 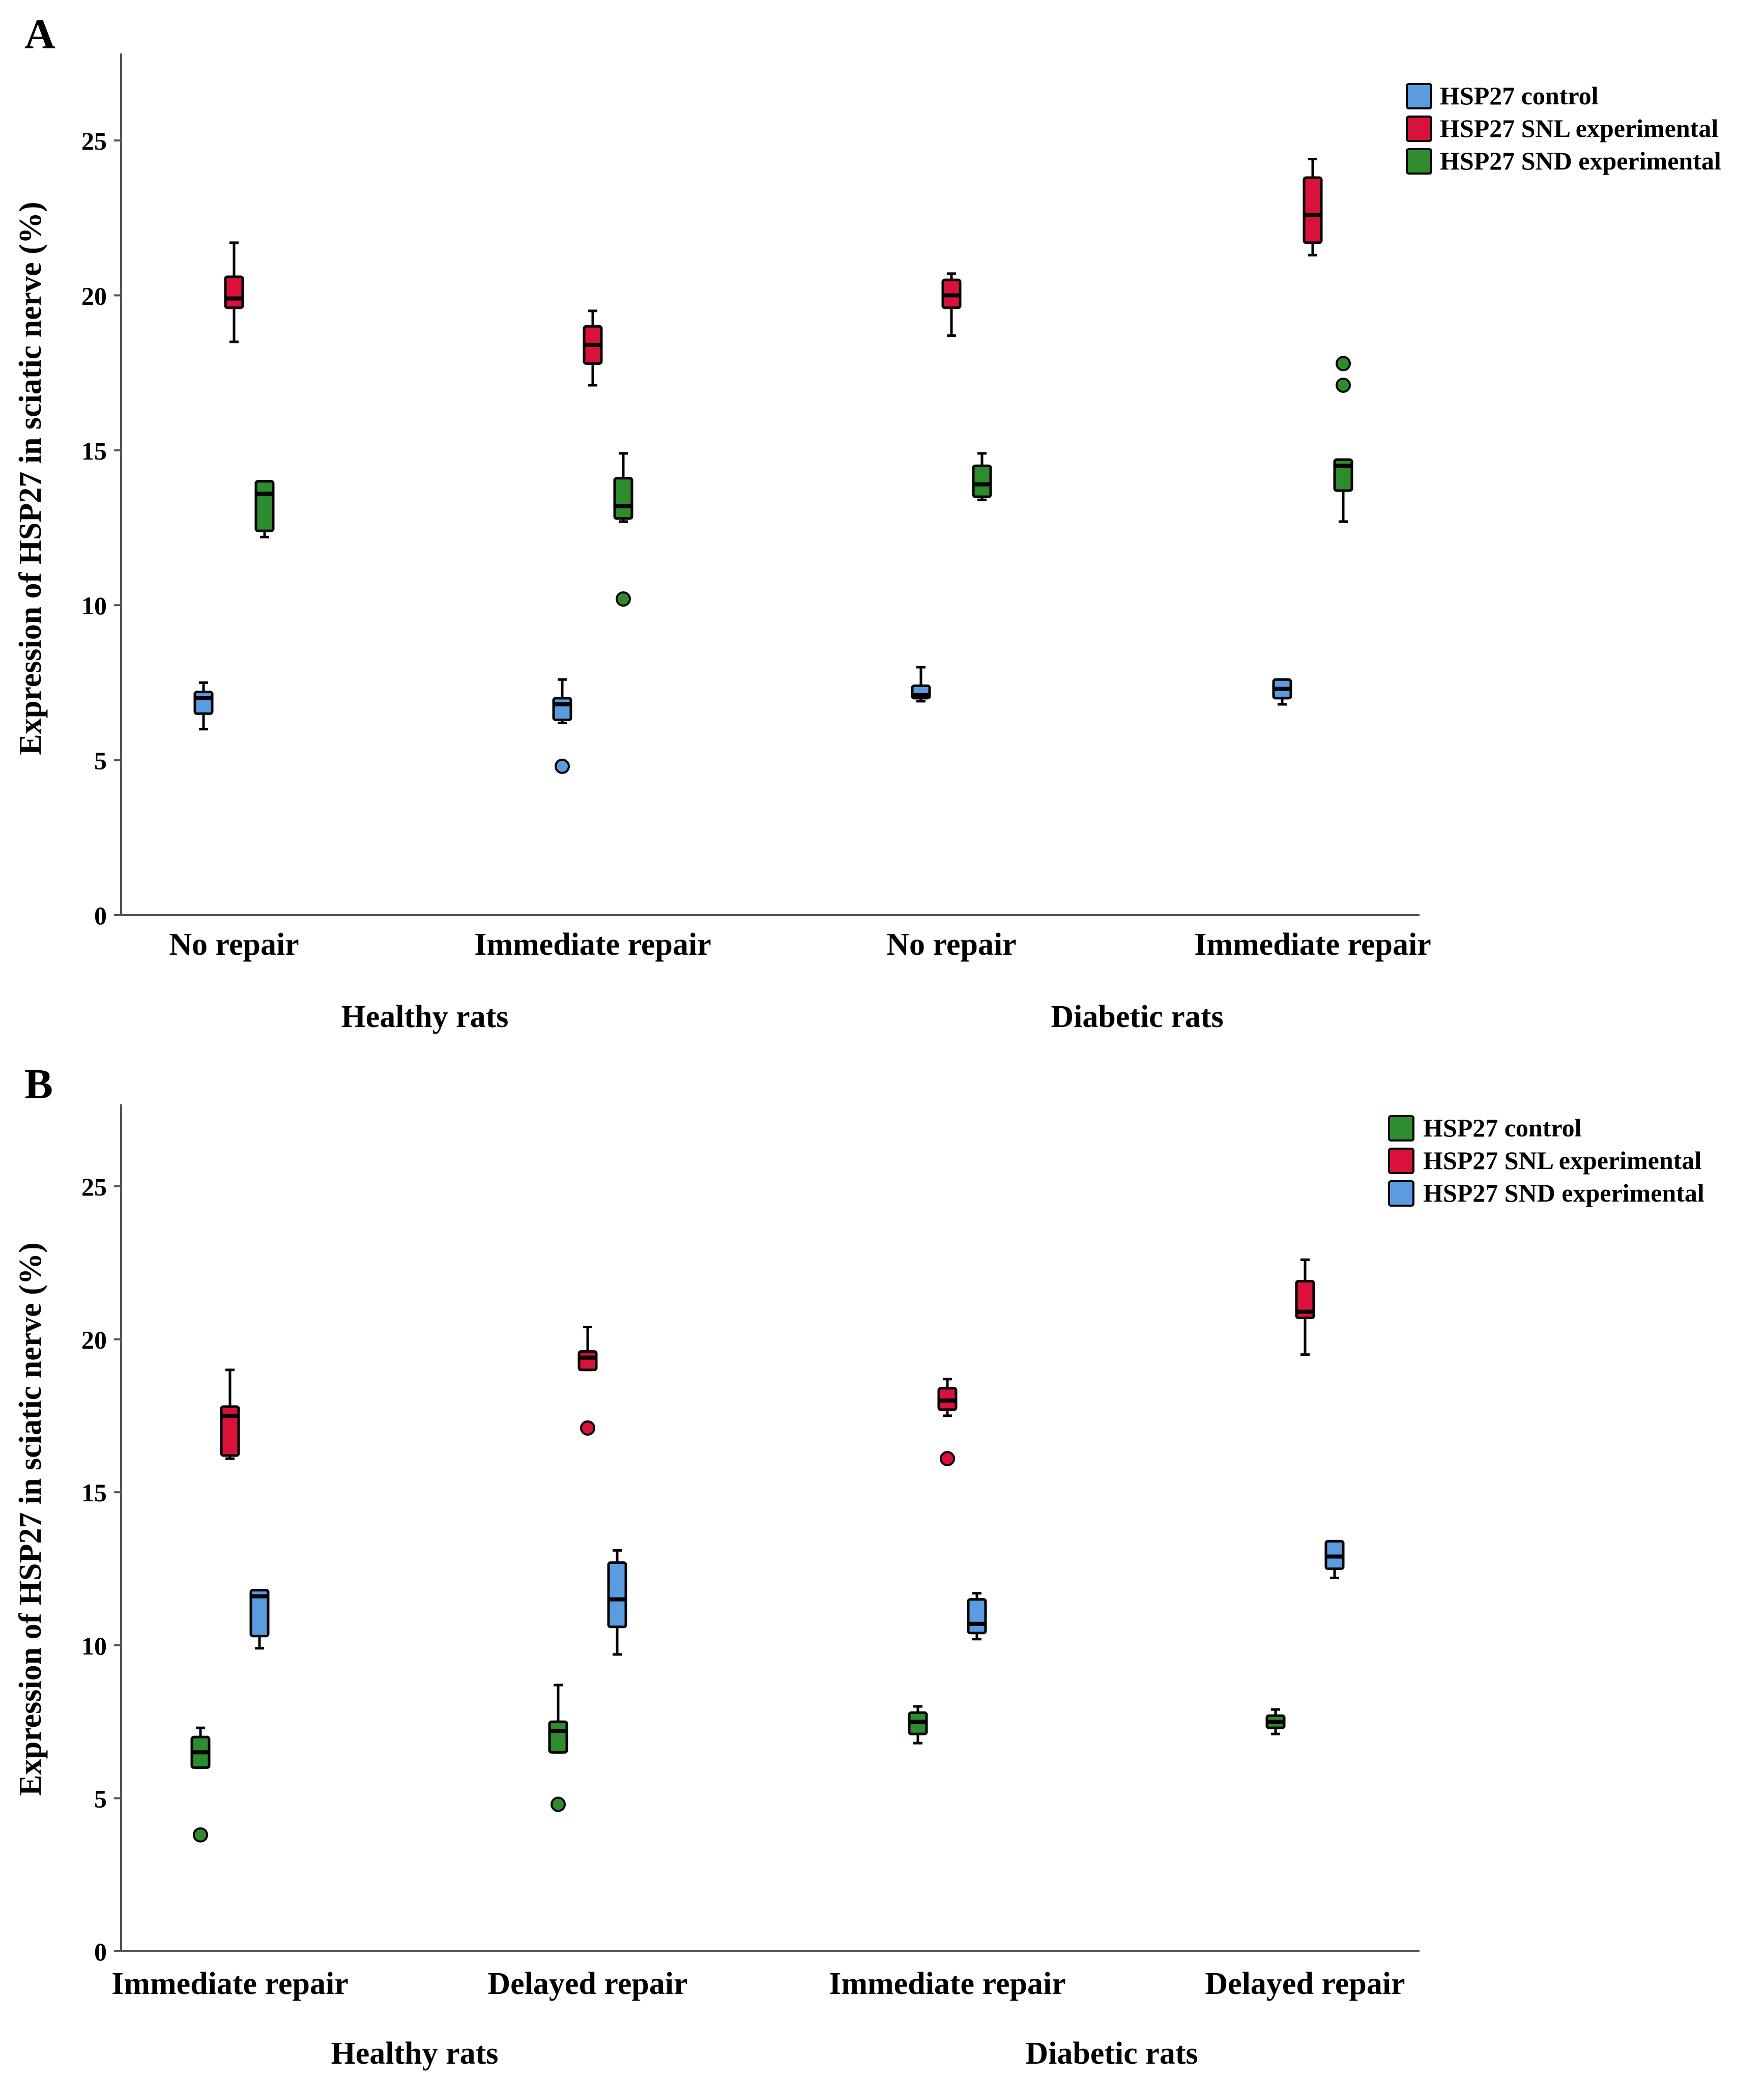 I want to click on panel-label: B, so click(x=38, y=1084).